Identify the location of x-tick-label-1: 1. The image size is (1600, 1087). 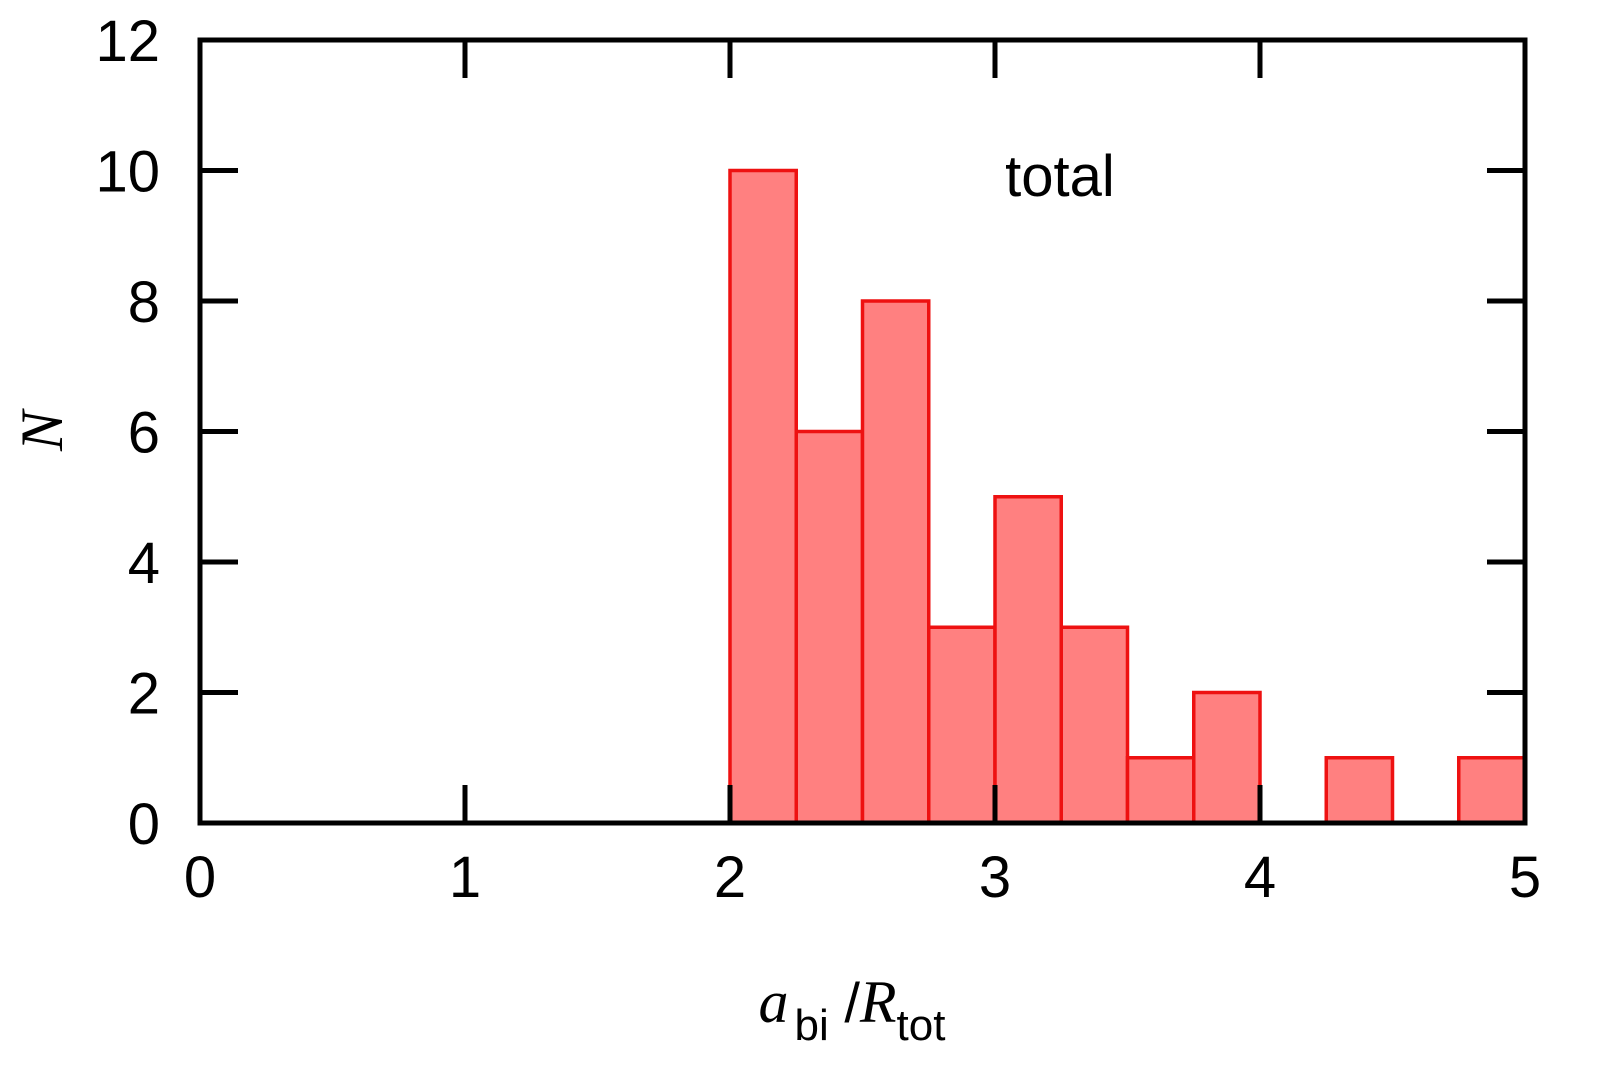
(465, 877).